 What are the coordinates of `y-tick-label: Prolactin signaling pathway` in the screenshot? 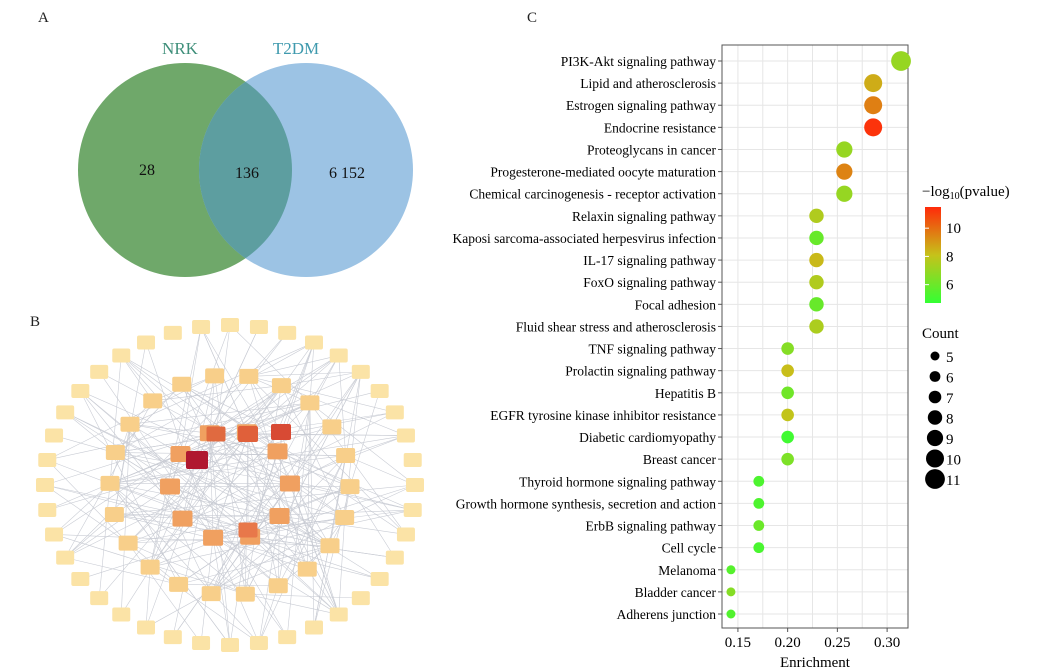 It's located at (640, 371).